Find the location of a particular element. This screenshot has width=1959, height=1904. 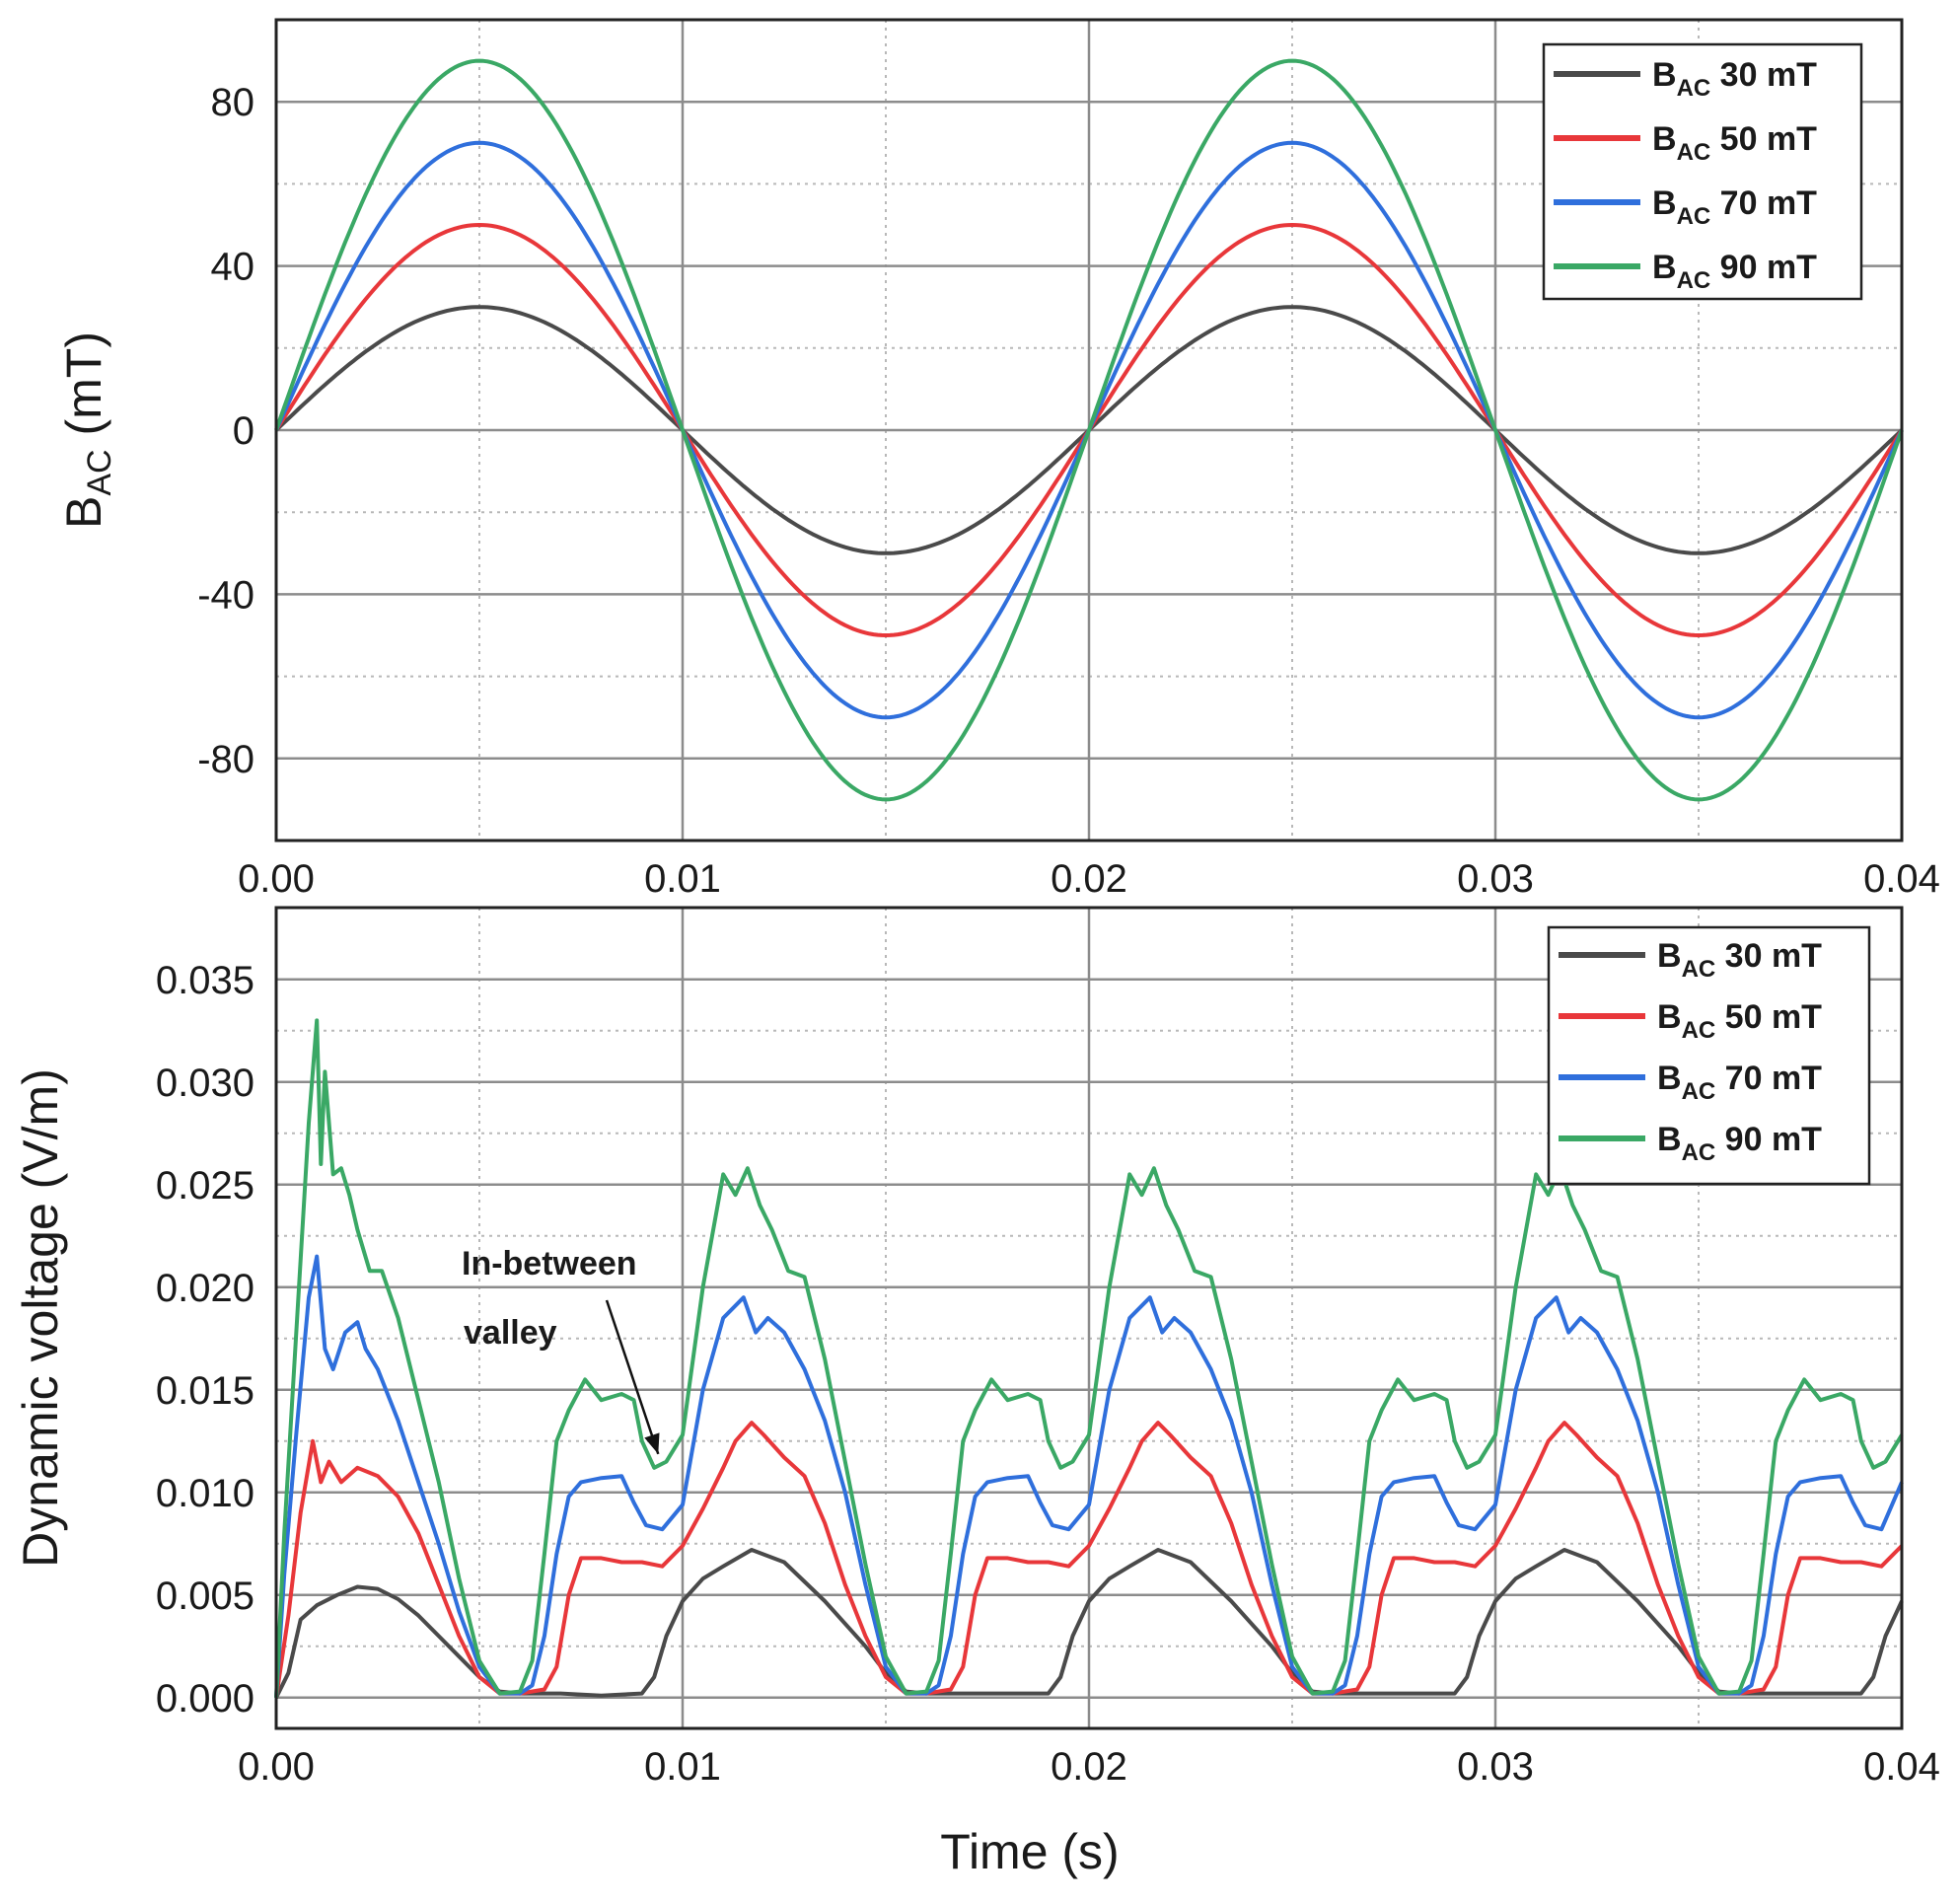

y-tick-label: 0.015 is located at coordinates (205, 1391).